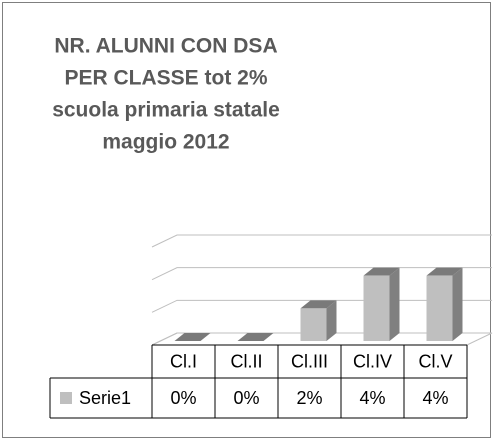 The height and width of the screenshot is (442, 494). What do you see at coordinates (183, 361) in the screenshot?
I see `x-tick-label: Cl.I` at bounding box center [183, 361].